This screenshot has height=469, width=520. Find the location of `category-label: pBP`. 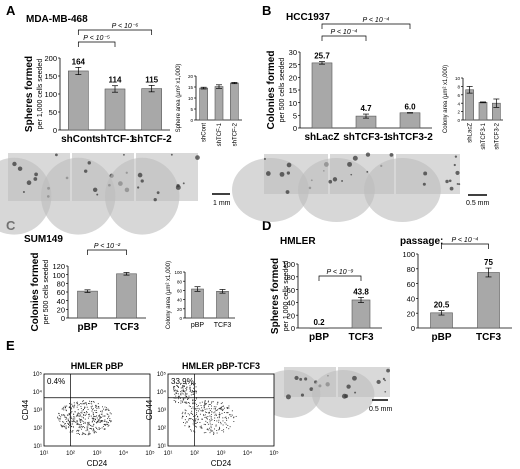

category-label: pBP is located at coordinates (319, 337).